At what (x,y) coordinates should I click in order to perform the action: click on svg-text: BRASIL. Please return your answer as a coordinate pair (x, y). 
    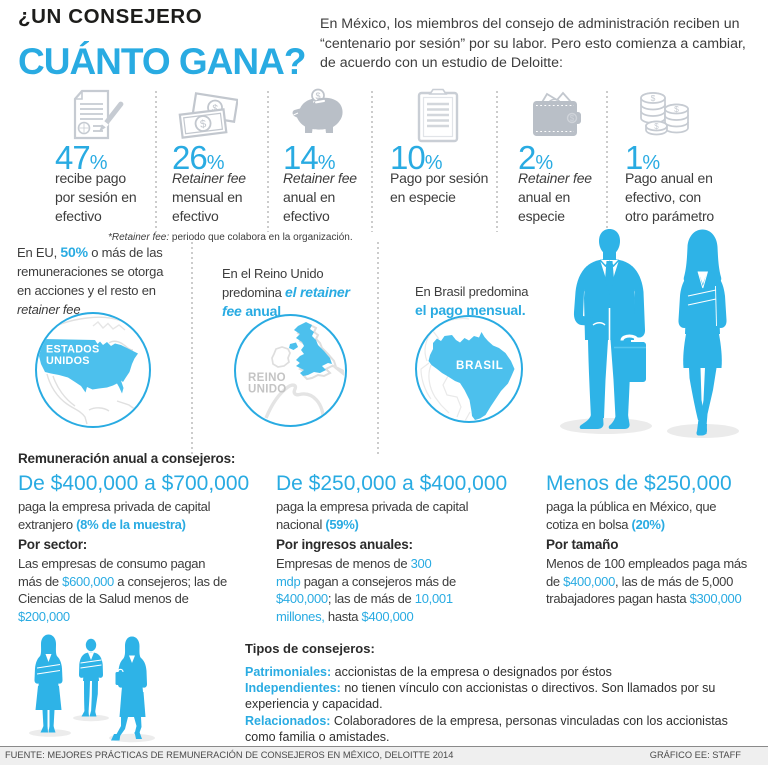
    Looking at the image, I should click on (480, 366).